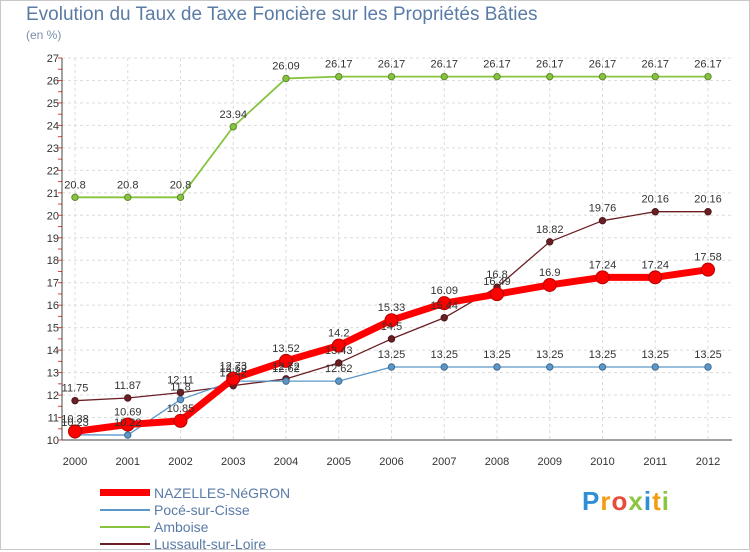 This screenshot has height=552, width=750. What do you see at coordinates (708, 258) in the screenshot?
I see `data-label: 17.58` at bounding box center [708, 258].